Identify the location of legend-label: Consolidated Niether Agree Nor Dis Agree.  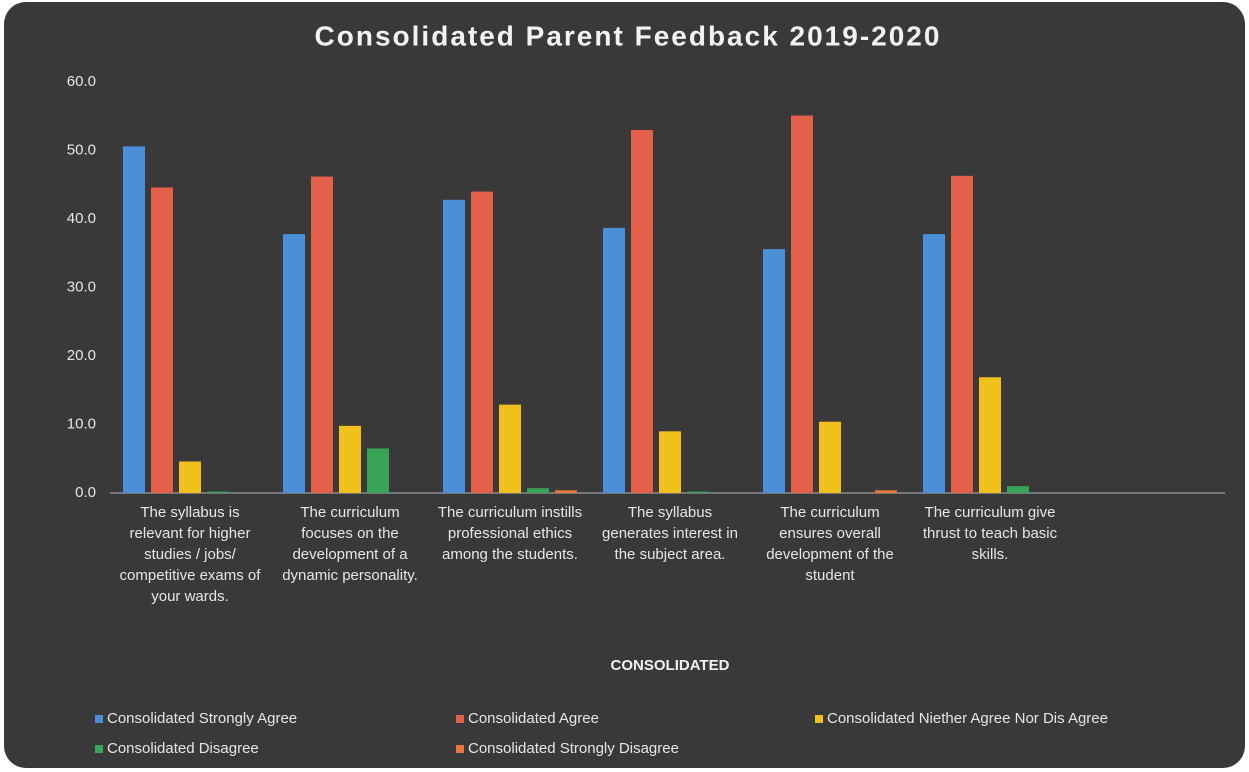
(967, 718).